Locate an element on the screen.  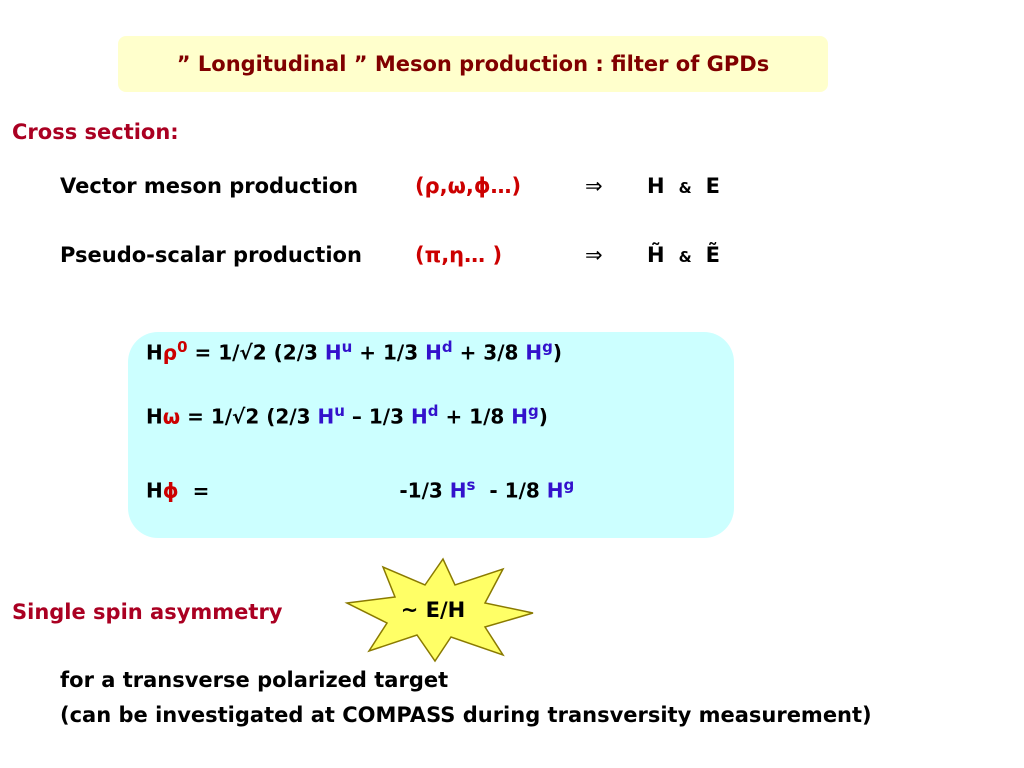
gpd: E is located at coordinates (713, 186).